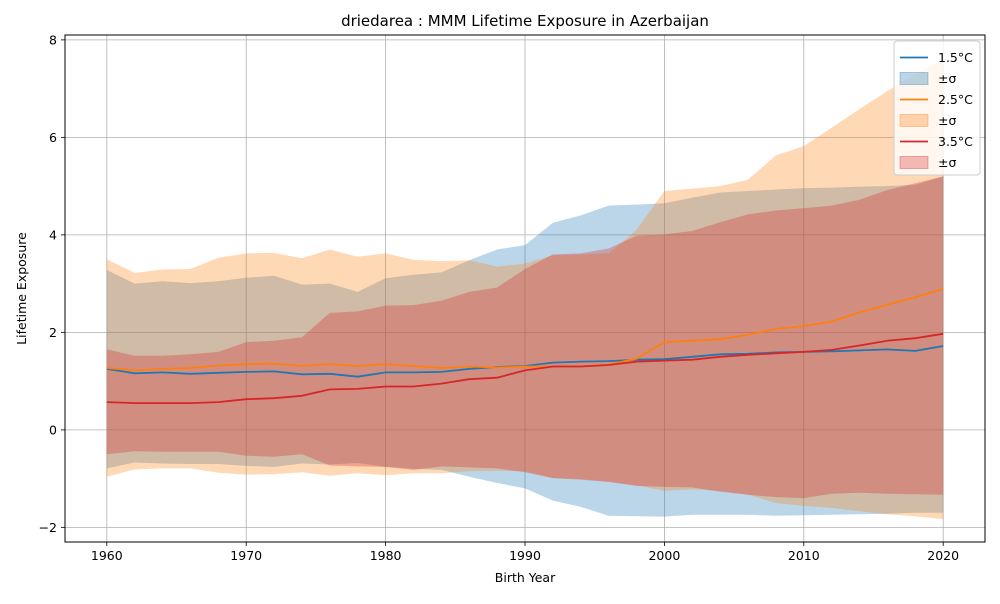 This screenshot has width=1000, height=604. Describe the element at coordinates (947, 162) in the screenshot. I see `legend-band-2-label: ±σ` at that location.